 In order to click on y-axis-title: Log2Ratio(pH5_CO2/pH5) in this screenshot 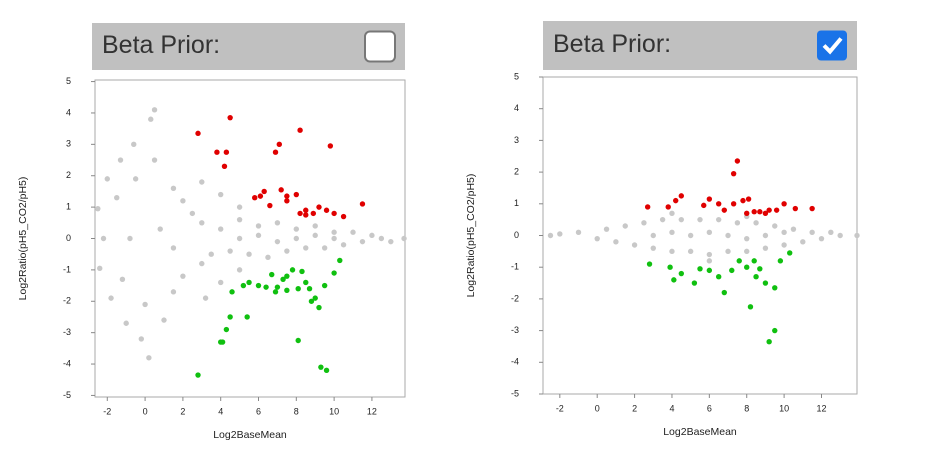, I will do `click(471, 236)`.